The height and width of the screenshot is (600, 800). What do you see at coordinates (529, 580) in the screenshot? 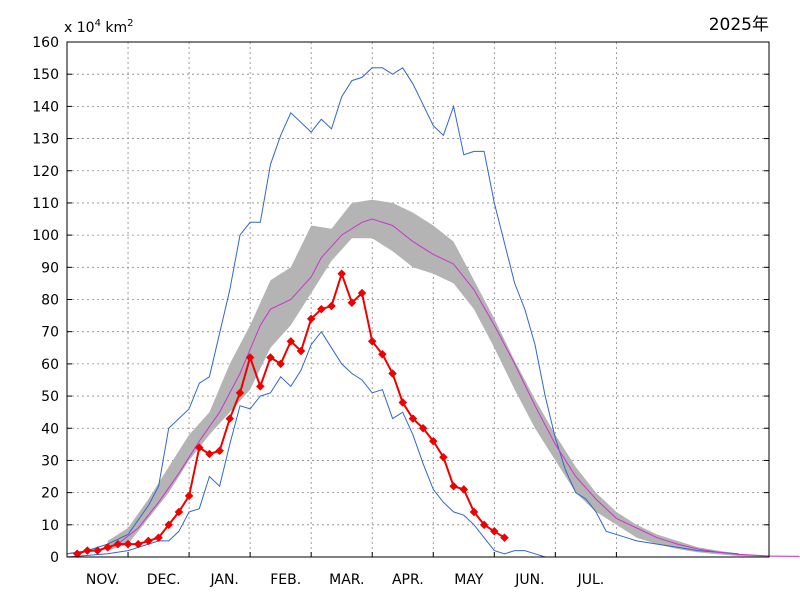
I see `x-tick-label: JUN.` at bounding box center [529, 580].